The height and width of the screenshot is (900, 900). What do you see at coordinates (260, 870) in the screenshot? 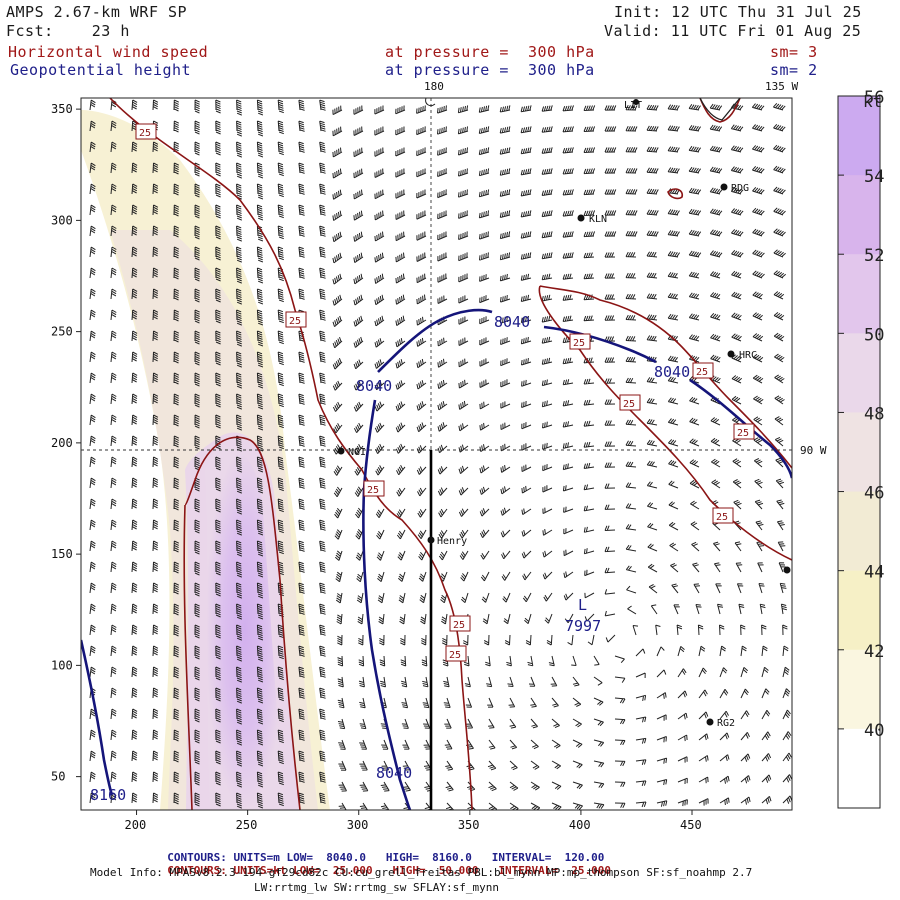
I see `footer-row2-units: UNITS=kt` at bounding box center [260, 870].